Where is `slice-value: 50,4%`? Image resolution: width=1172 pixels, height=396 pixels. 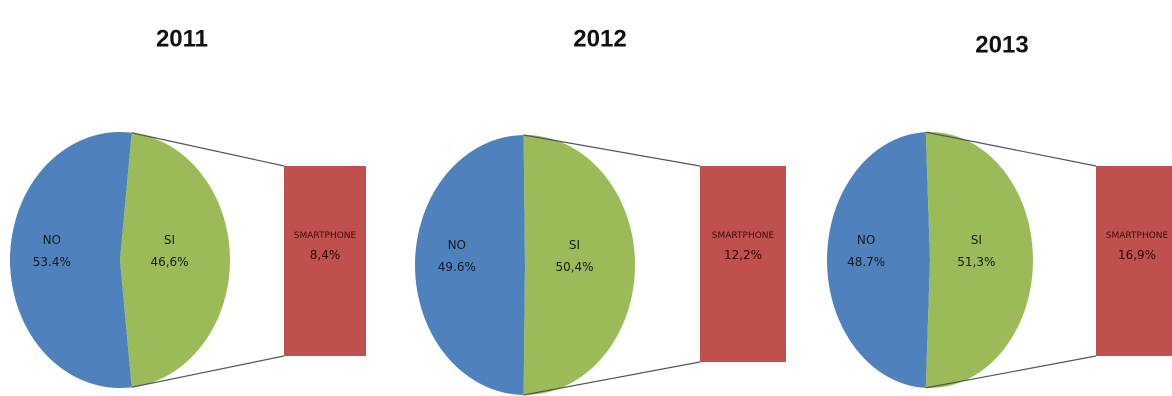
slice-value: 50,4% is located at coordinates (574, 267).